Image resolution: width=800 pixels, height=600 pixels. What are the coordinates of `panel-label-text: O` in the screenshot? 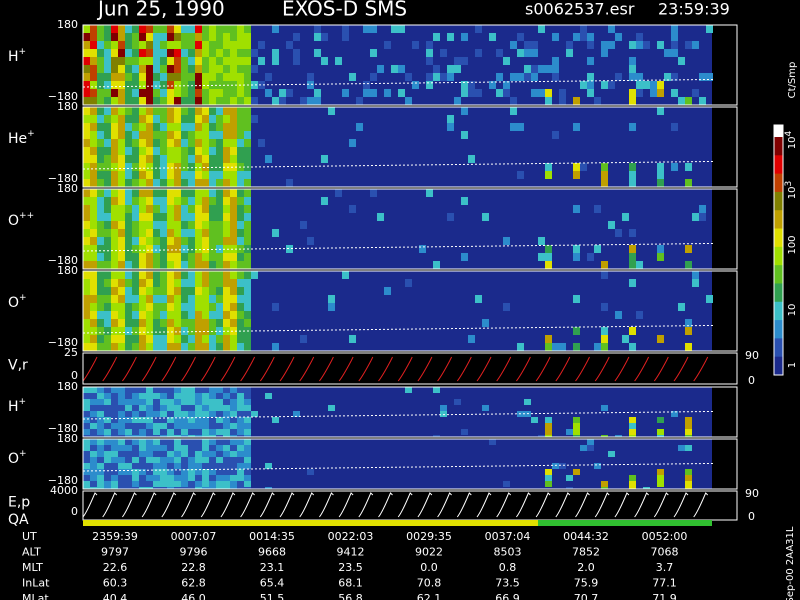 It's located at (13, 459).